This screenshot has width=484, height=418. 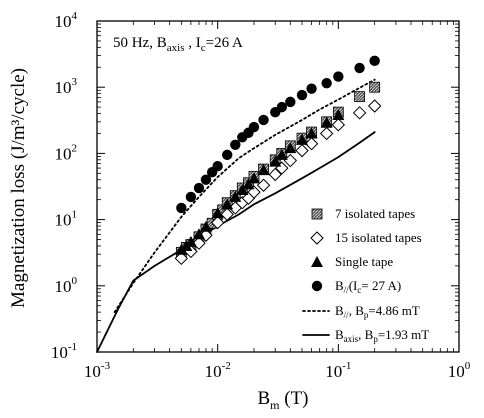 I want to click on x-axis-label: Bm (T), so click(x=282, y=400).